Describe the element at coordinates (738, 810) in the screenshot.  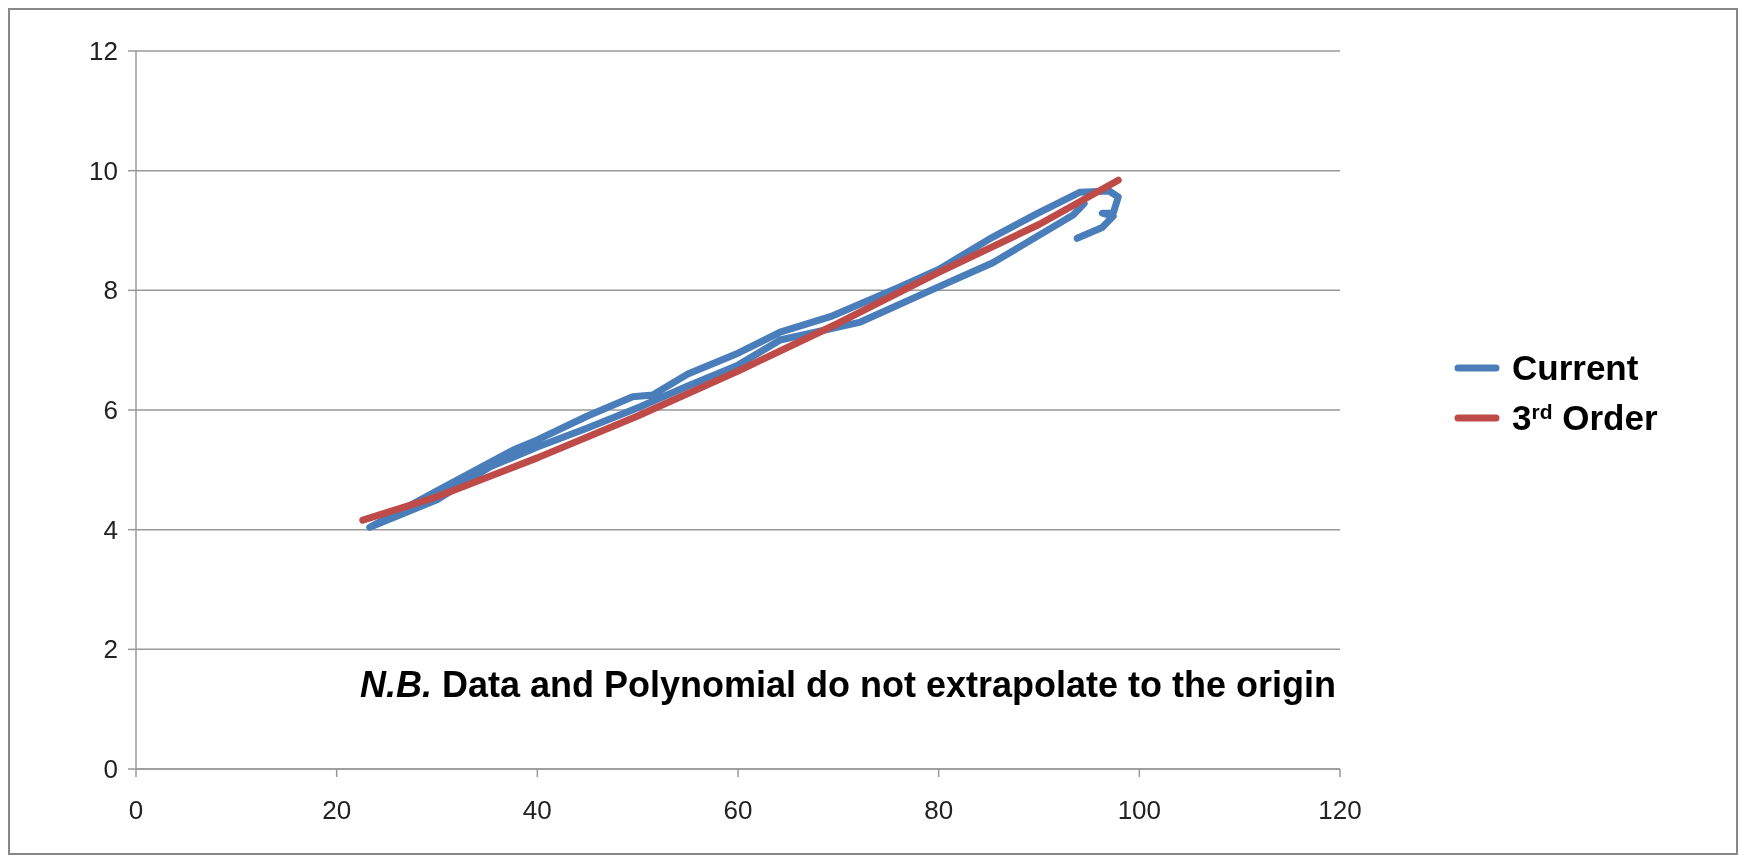
I see `x-tick-label: 60` at that location.